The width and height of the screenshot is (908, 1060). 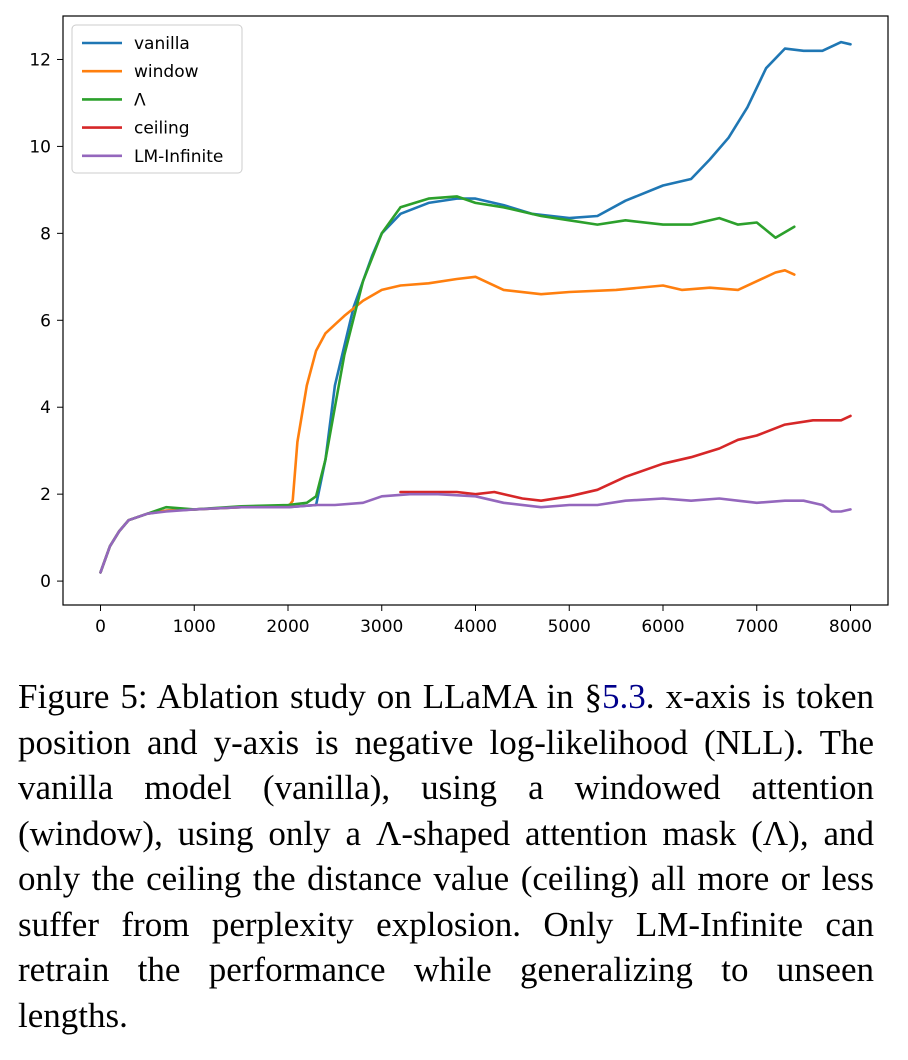 What do you see at coordinates (381, 627) in the screenshot?
I see `x-tick-label: 3000` at bounding box center [381, 627].